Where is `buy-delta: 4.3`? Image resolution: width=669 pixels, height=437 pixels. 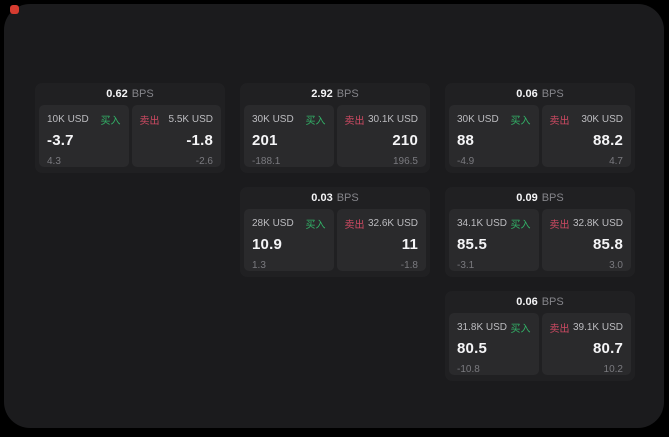
buy-delta: 4.3 is located at coordinates (54, 161).